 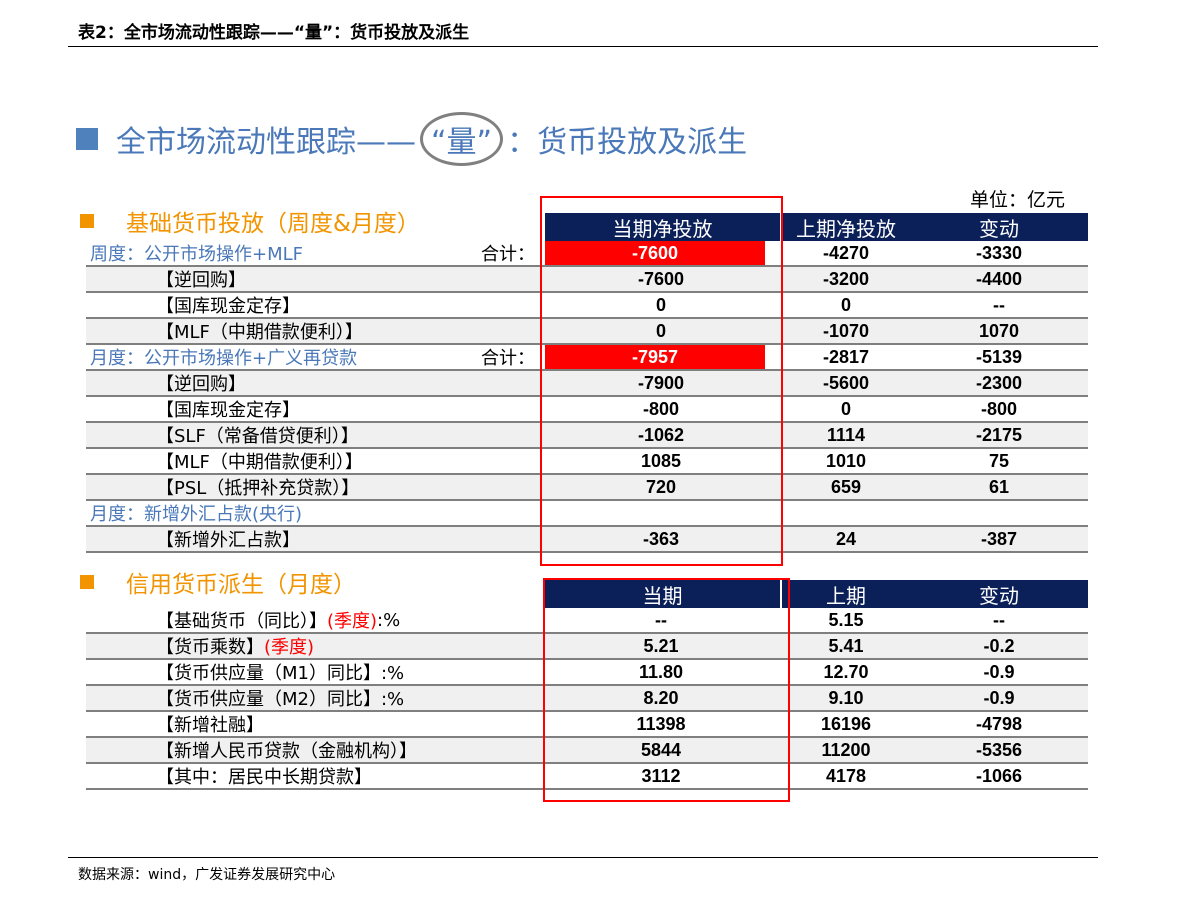 What do you see at coordinates (241, 585) in the screenshot?
I see `section2-title-text: 信用货币派生（月度）` at bounding box center [241, 585].